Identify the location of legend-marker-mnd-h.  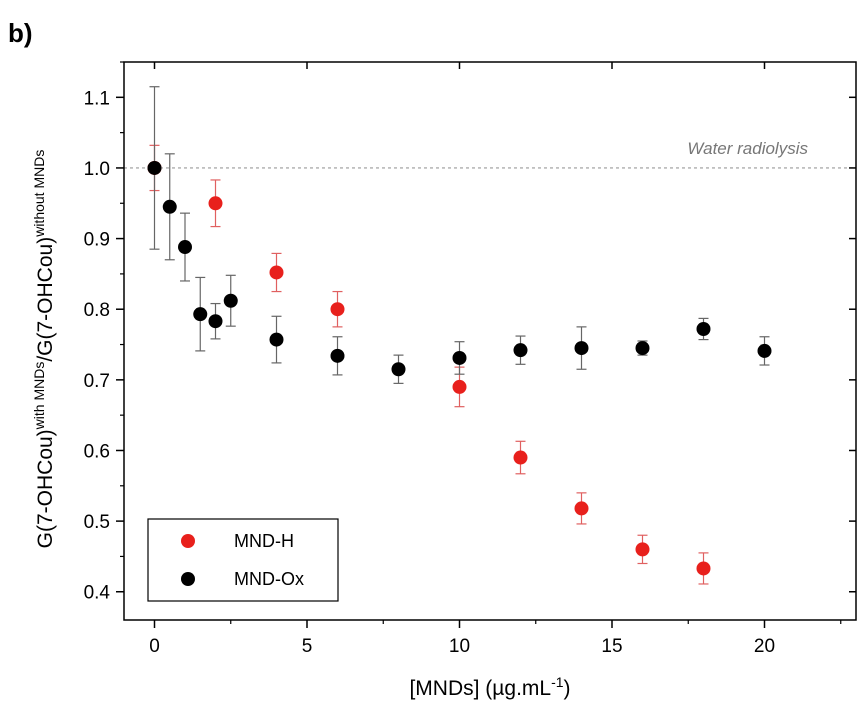
(188, 541).